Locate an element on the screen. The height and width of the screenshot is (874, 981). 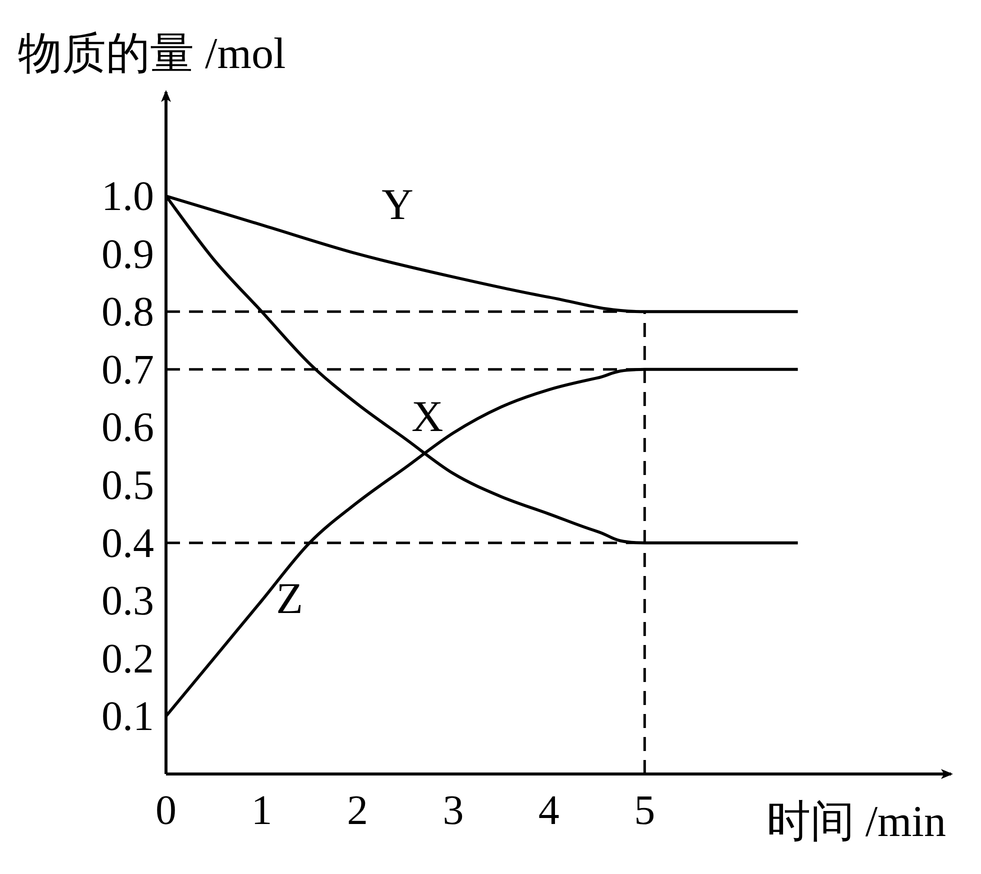
x-tick-label: 0 is located at coordinates (166, 811).